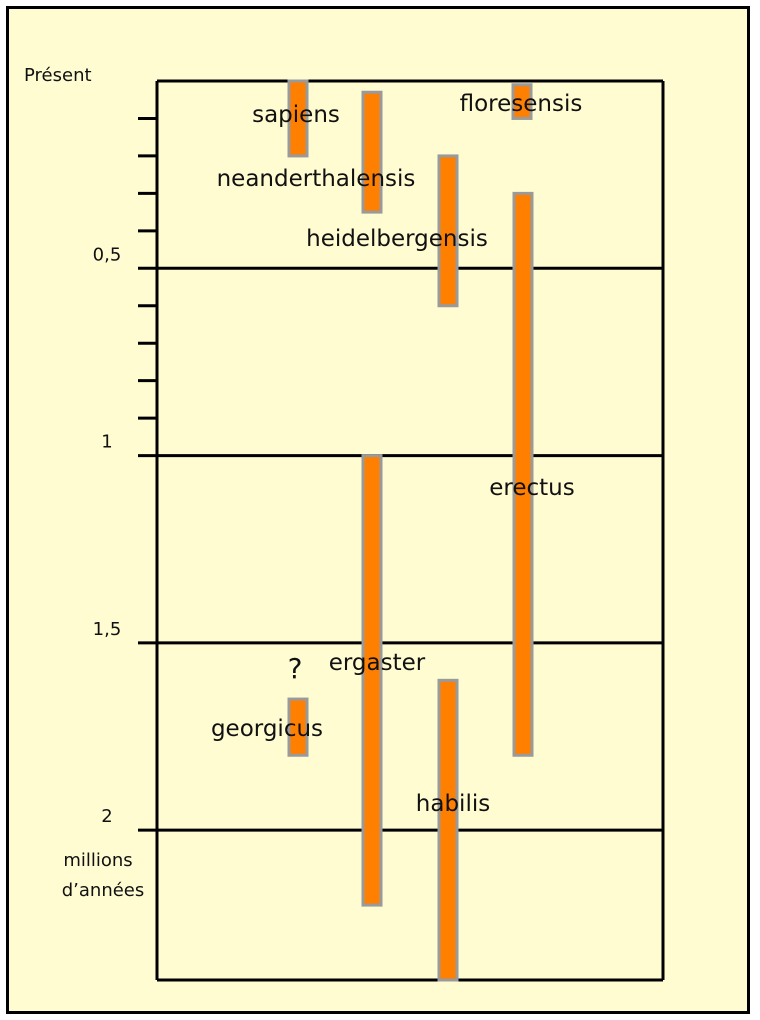 The height and width of the screenshot is (1020, 760). Describe the element at coordinates (316, 179) in the screenshot. I see `label-neanderthalensis: neanderthalensis` at that location.